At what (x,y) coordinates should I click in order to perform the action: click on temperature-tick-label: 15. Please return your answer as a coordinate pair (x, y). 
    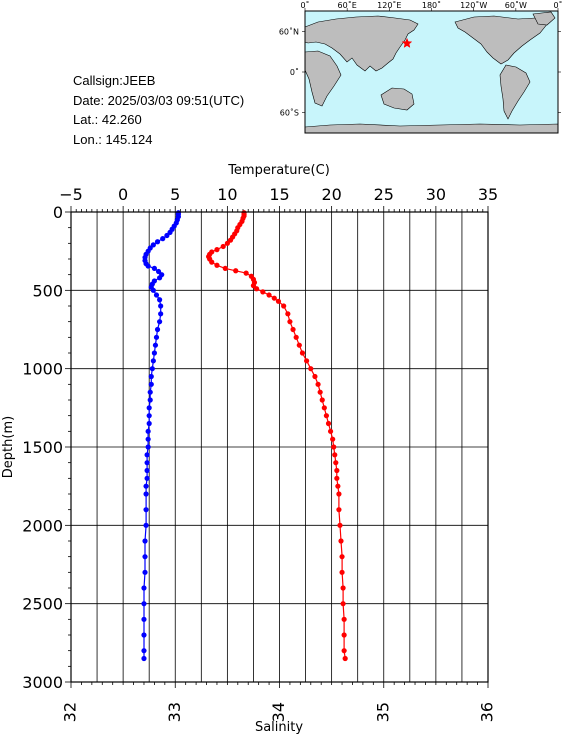
    Looking at the image, I should click on (279, 194).